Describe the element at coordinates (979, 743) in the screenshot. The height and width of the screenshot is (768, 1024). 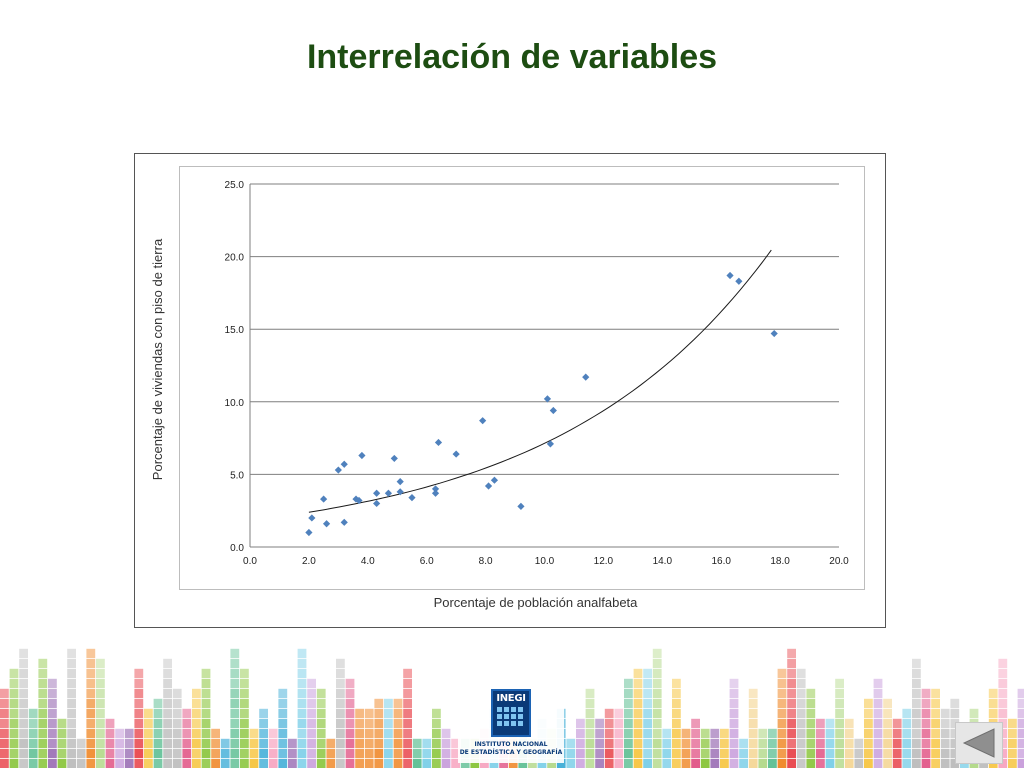
I see `back-button` at that location.